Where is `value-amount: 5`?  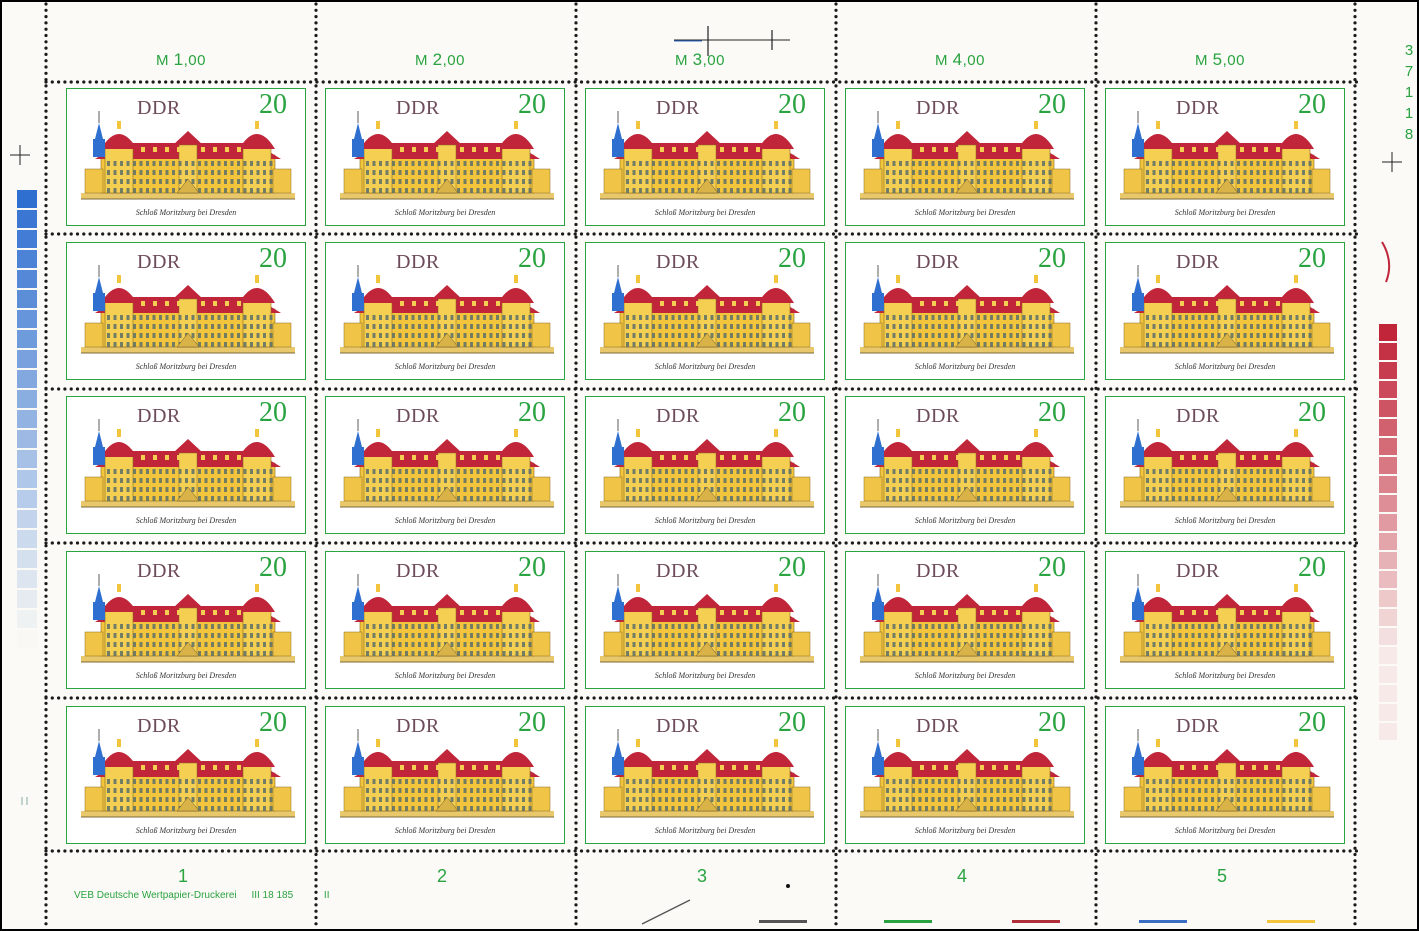
value-amount: 5 is located at coordinates (1217, 59).